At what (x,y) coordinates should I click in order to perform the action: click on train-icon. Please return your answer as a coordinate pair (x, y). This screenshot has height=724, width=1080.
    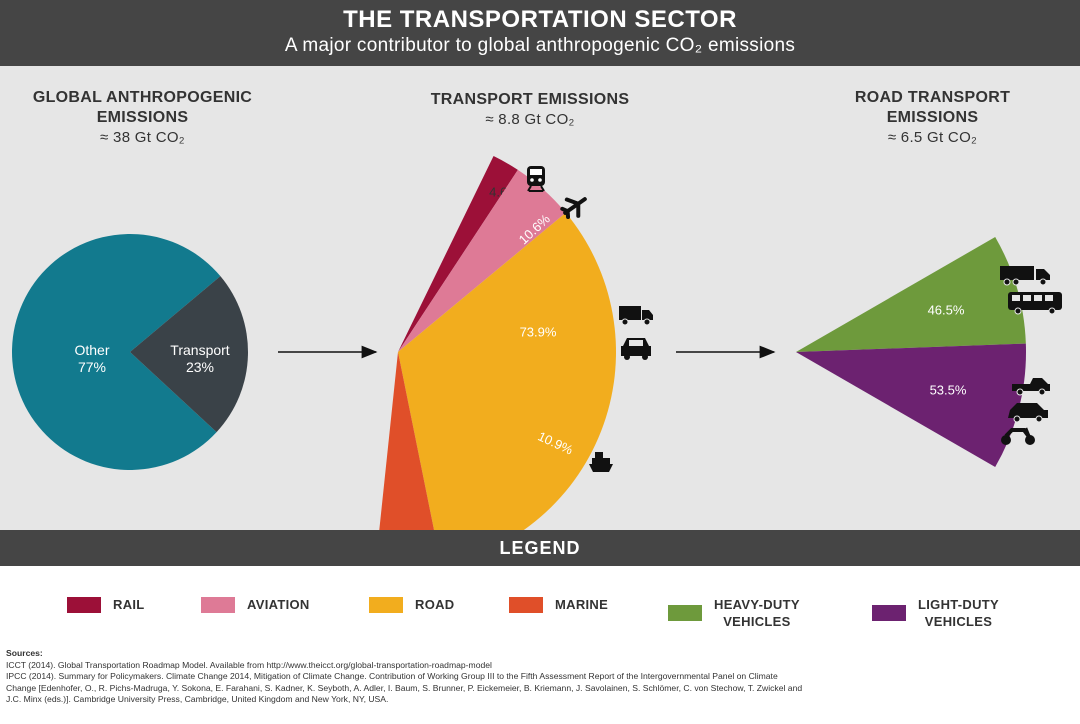
    Looking at the image, I should click on (536, 179).